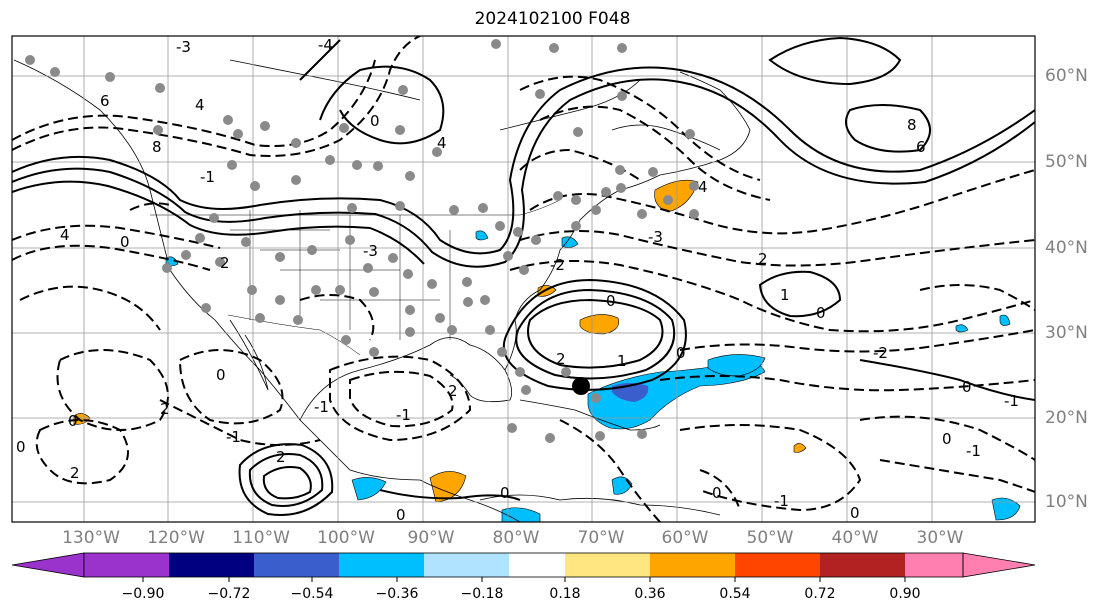  Describe the element at coordinates (770, 538) in the screenshot. I see `longitude-label: 50°W` at that location.